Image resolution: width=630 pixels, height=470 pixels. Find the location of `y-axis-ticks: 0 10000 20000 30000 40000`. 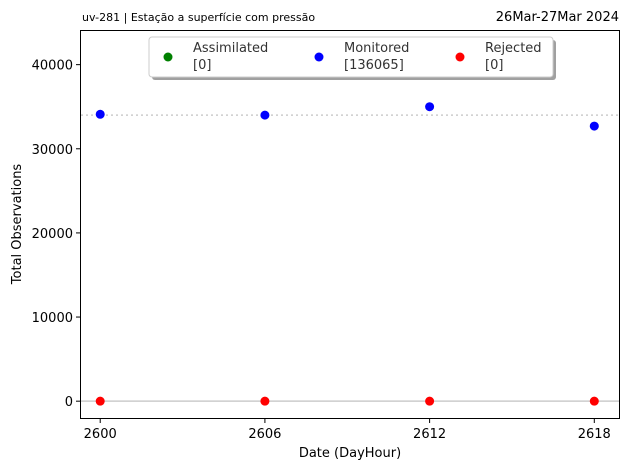

y-axis-ticks: 0 10000 20000 30000 40000 is located at coordinates (56, 234).